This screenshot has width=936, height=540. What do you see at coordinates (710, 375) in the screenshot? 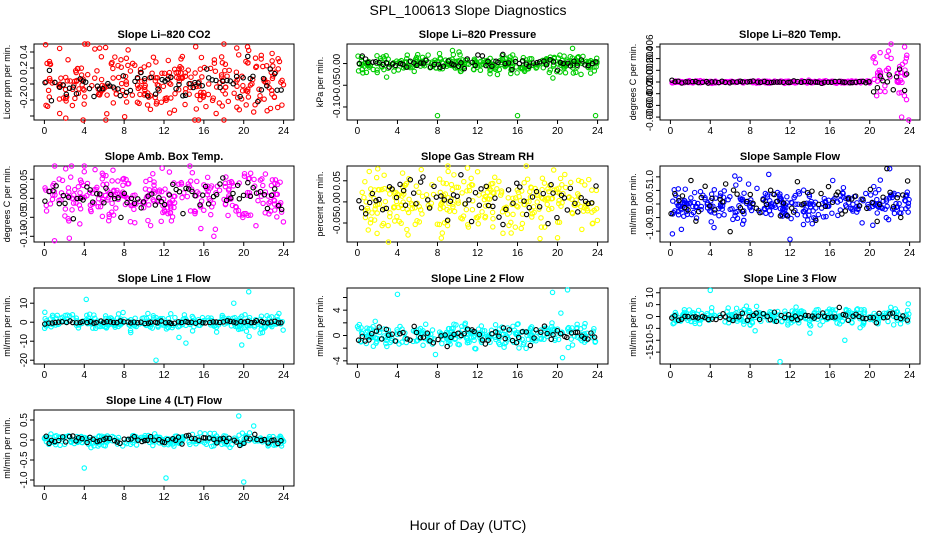
I see `x-tick-label: 4` at bounding box center [710, 375].